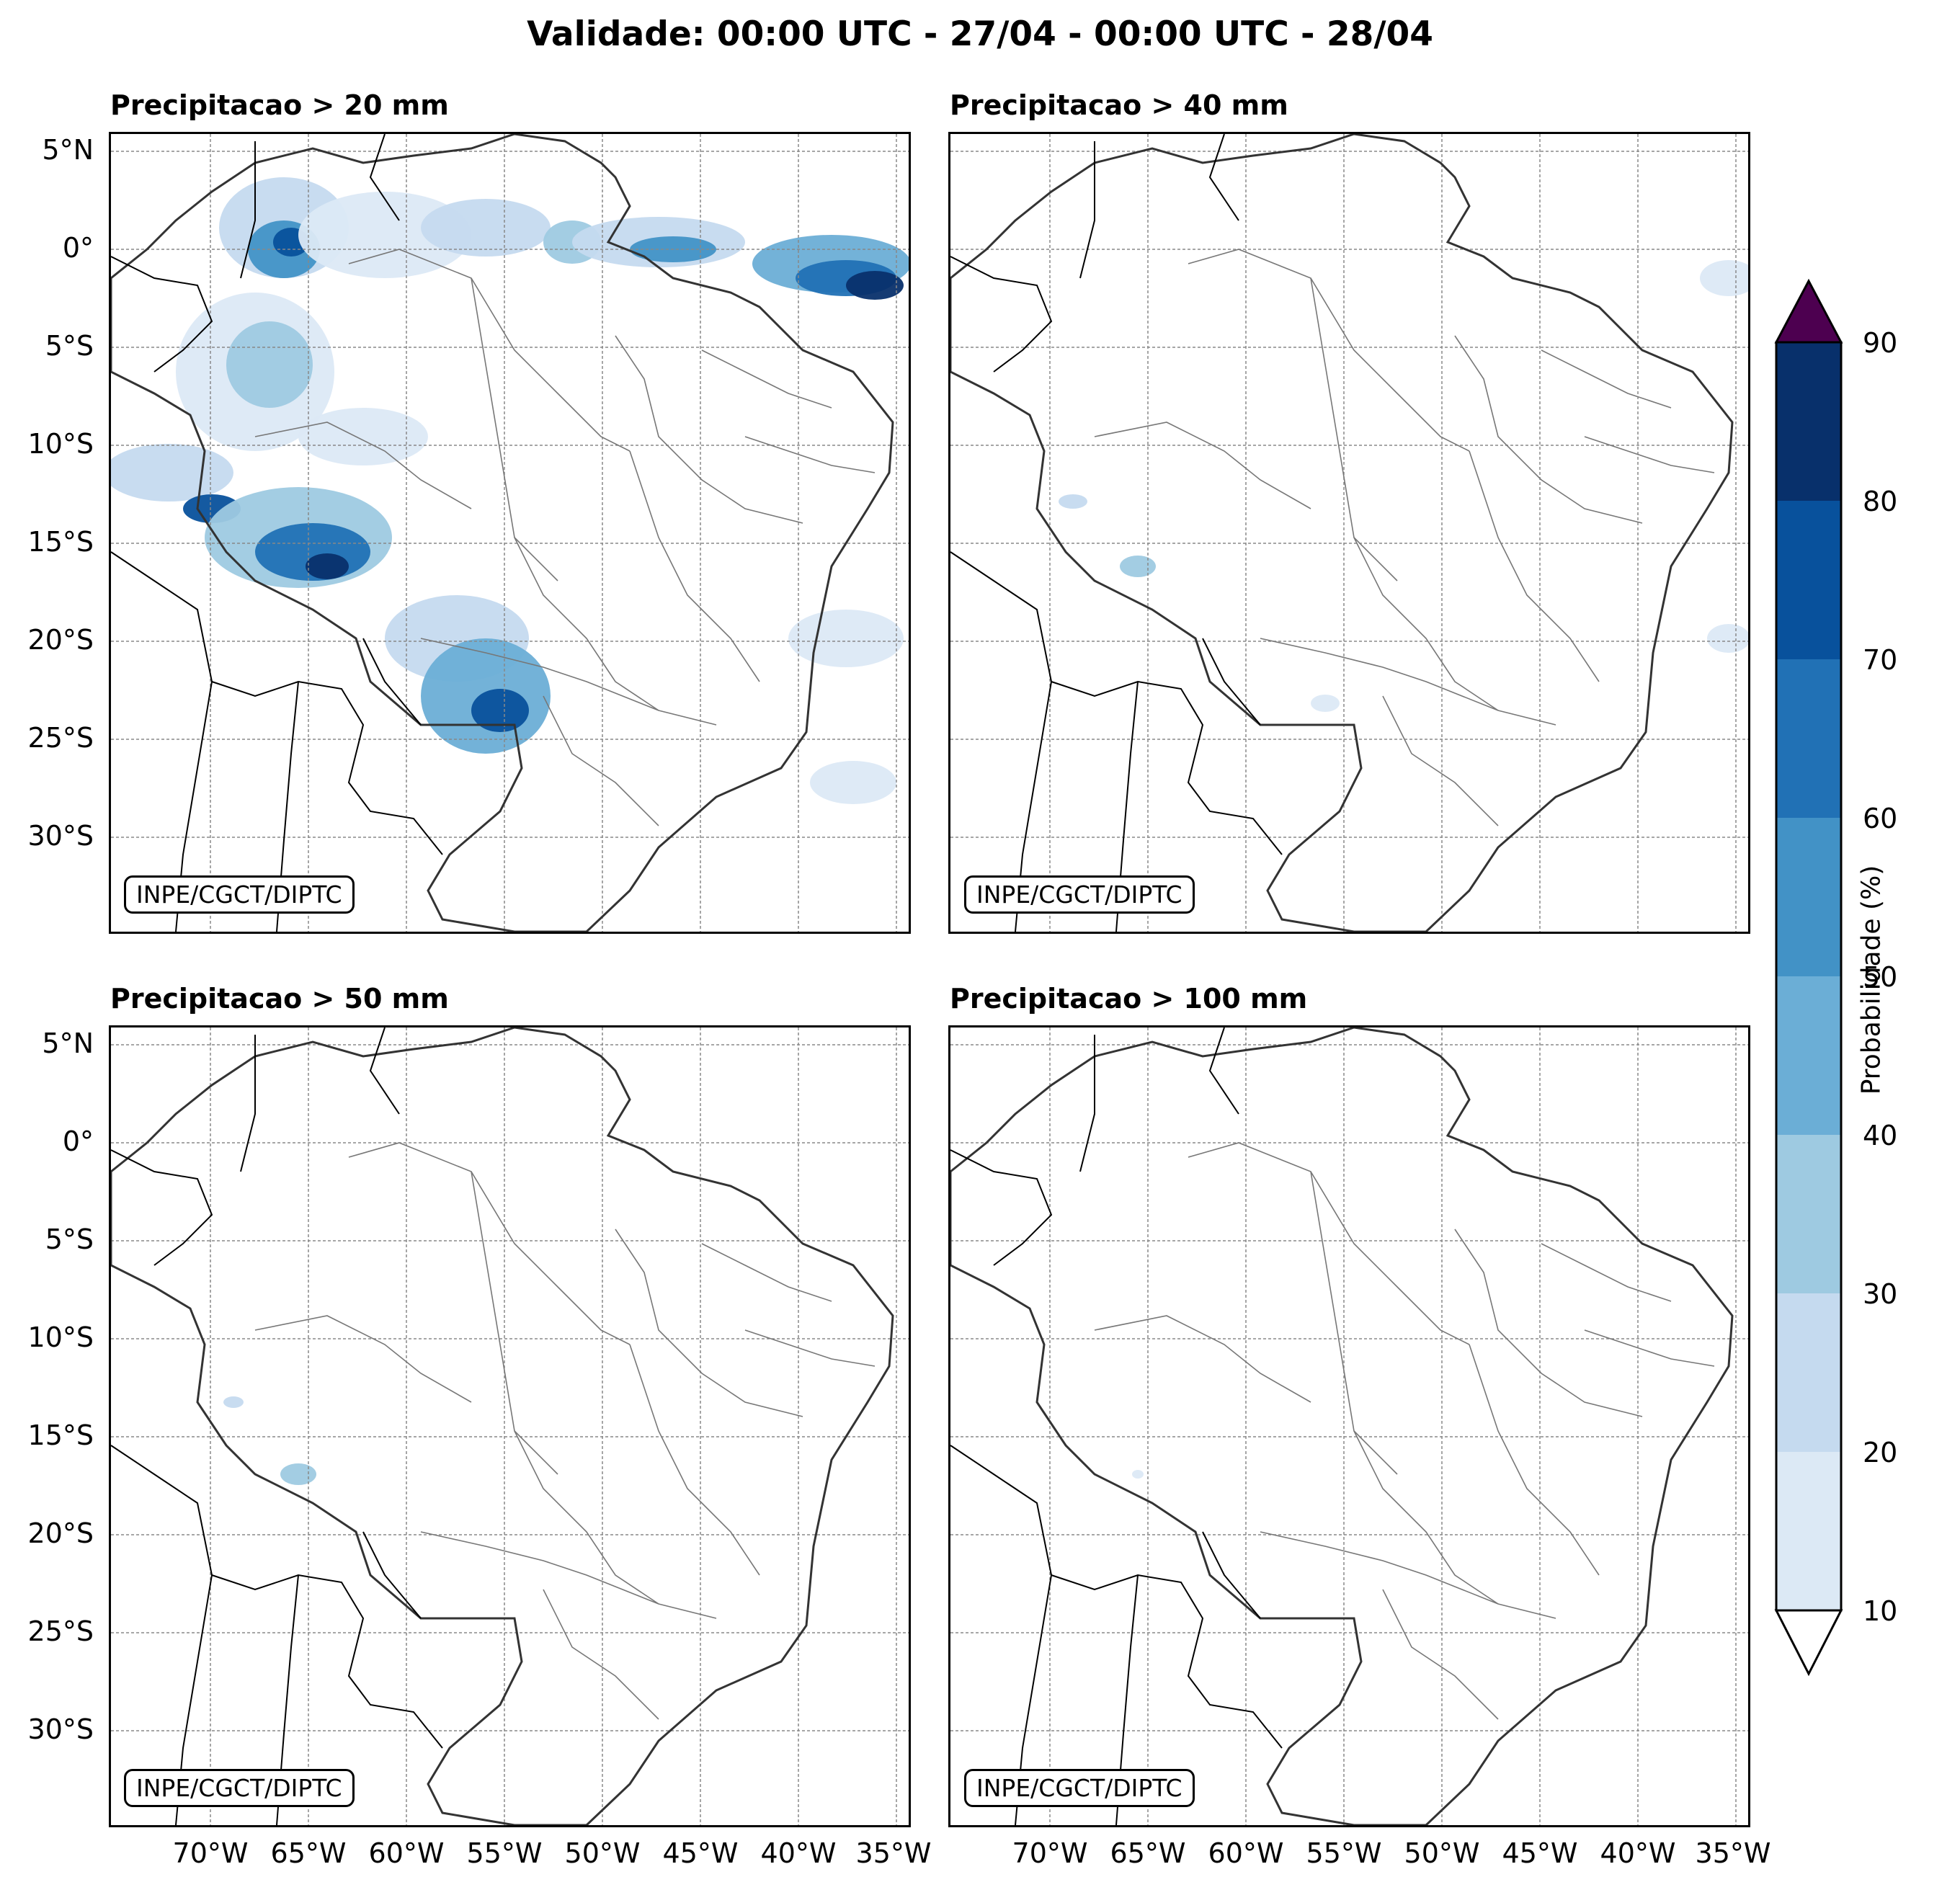 Image resolution: width=1960 pixels, height=1877 pixels. What do you see at coordinates (1871, 980) in the screenshot?
I see `colorbar-label: Probabilidade (%)` at bounding box center [1871, 980].